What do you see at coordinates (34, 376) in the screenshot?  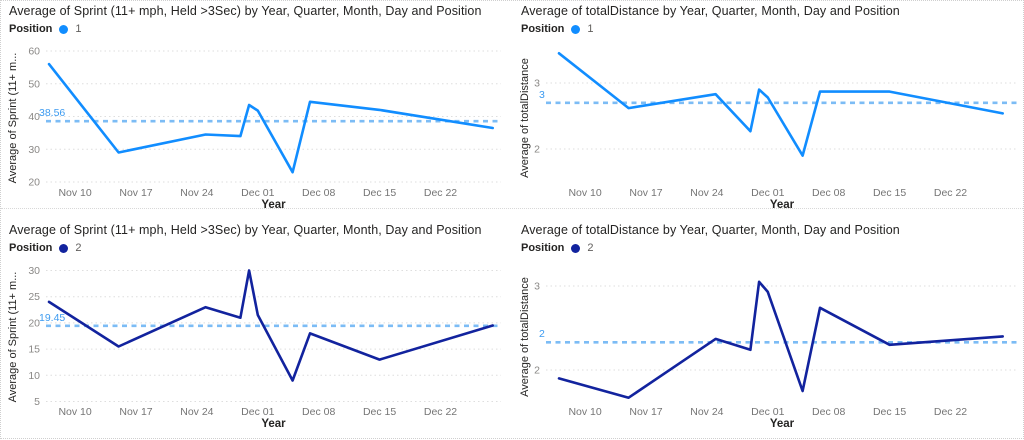 I see `svg-text: 10` at bounding box center [34, 376].